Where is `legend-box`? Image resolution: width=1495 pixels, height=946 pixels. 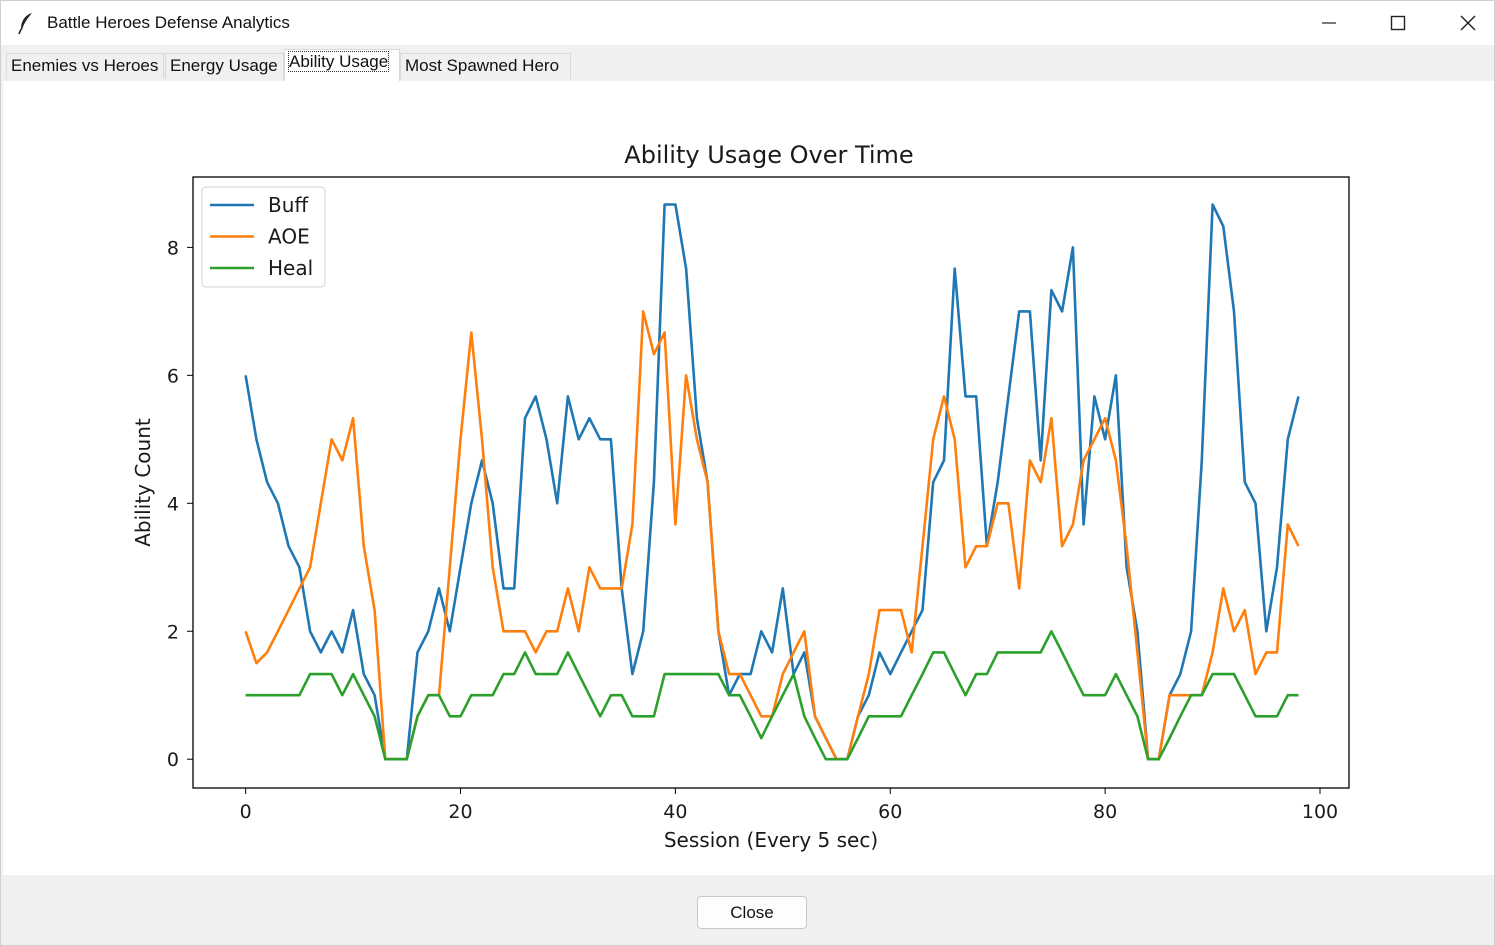 legend-box is located at coordinates (263, 237).